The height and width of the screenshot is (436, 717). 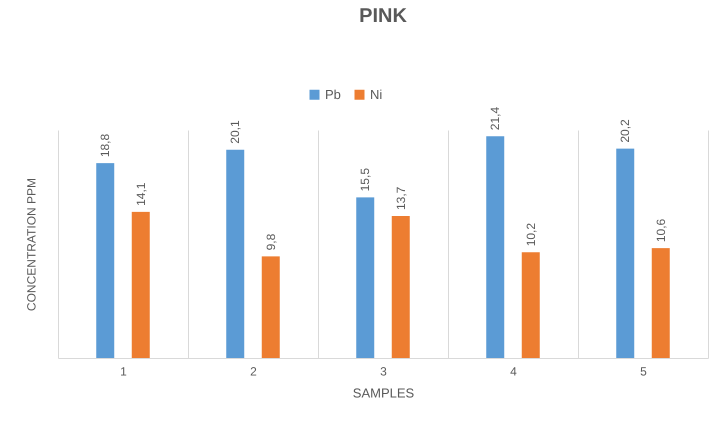 What do you see at coordinates (661, 230) in the screenshot?
I see `data-label: 10,6` at bounding box center [661, 230].